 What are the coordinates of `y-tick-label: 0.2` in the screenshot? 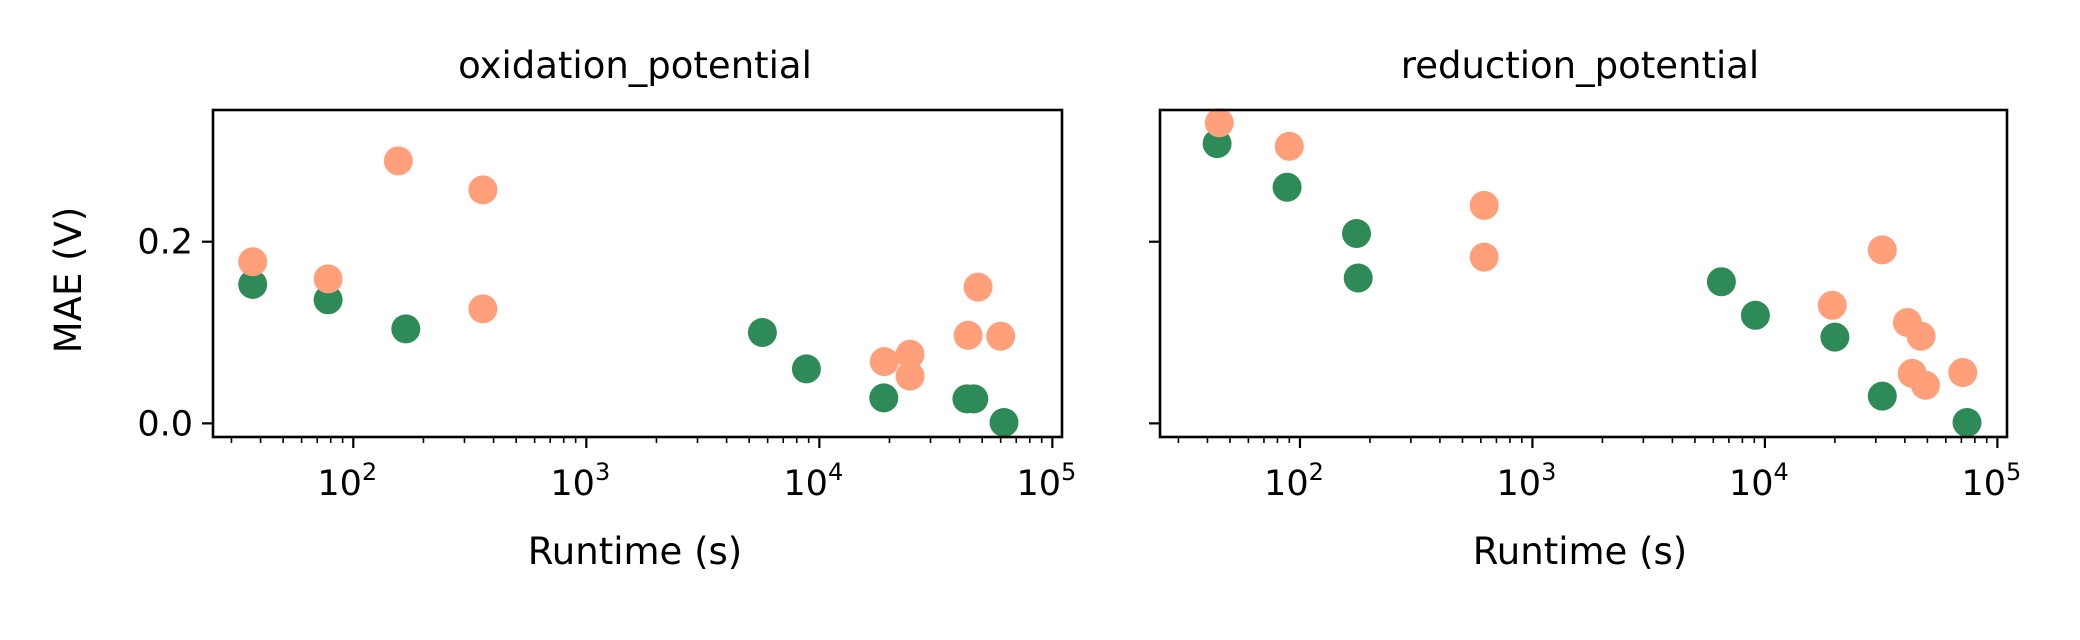 It's located at (165, 243).